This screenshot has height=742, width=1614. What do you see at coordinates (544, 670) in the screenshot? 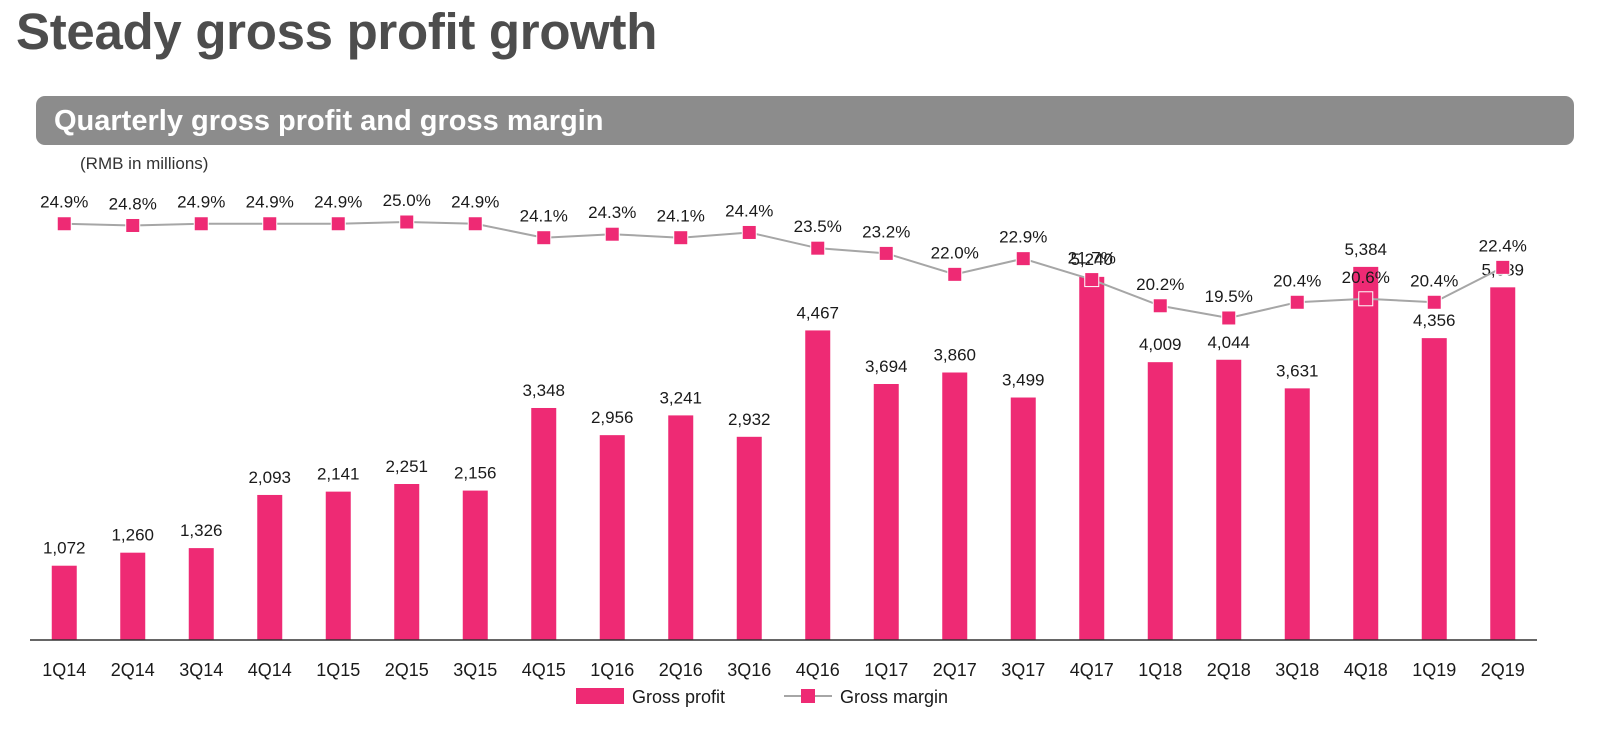
I see `x-tick-4q15: 4Q15` at bounding box center [544, 670].